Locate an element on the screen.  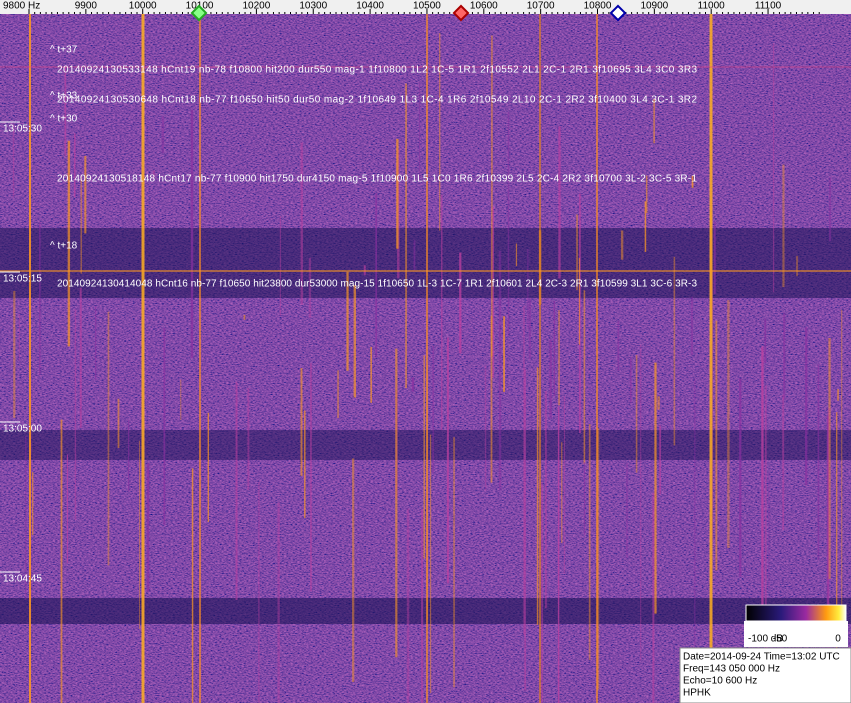
time-label: 13:05:00 is located at coordinates (22, 429).